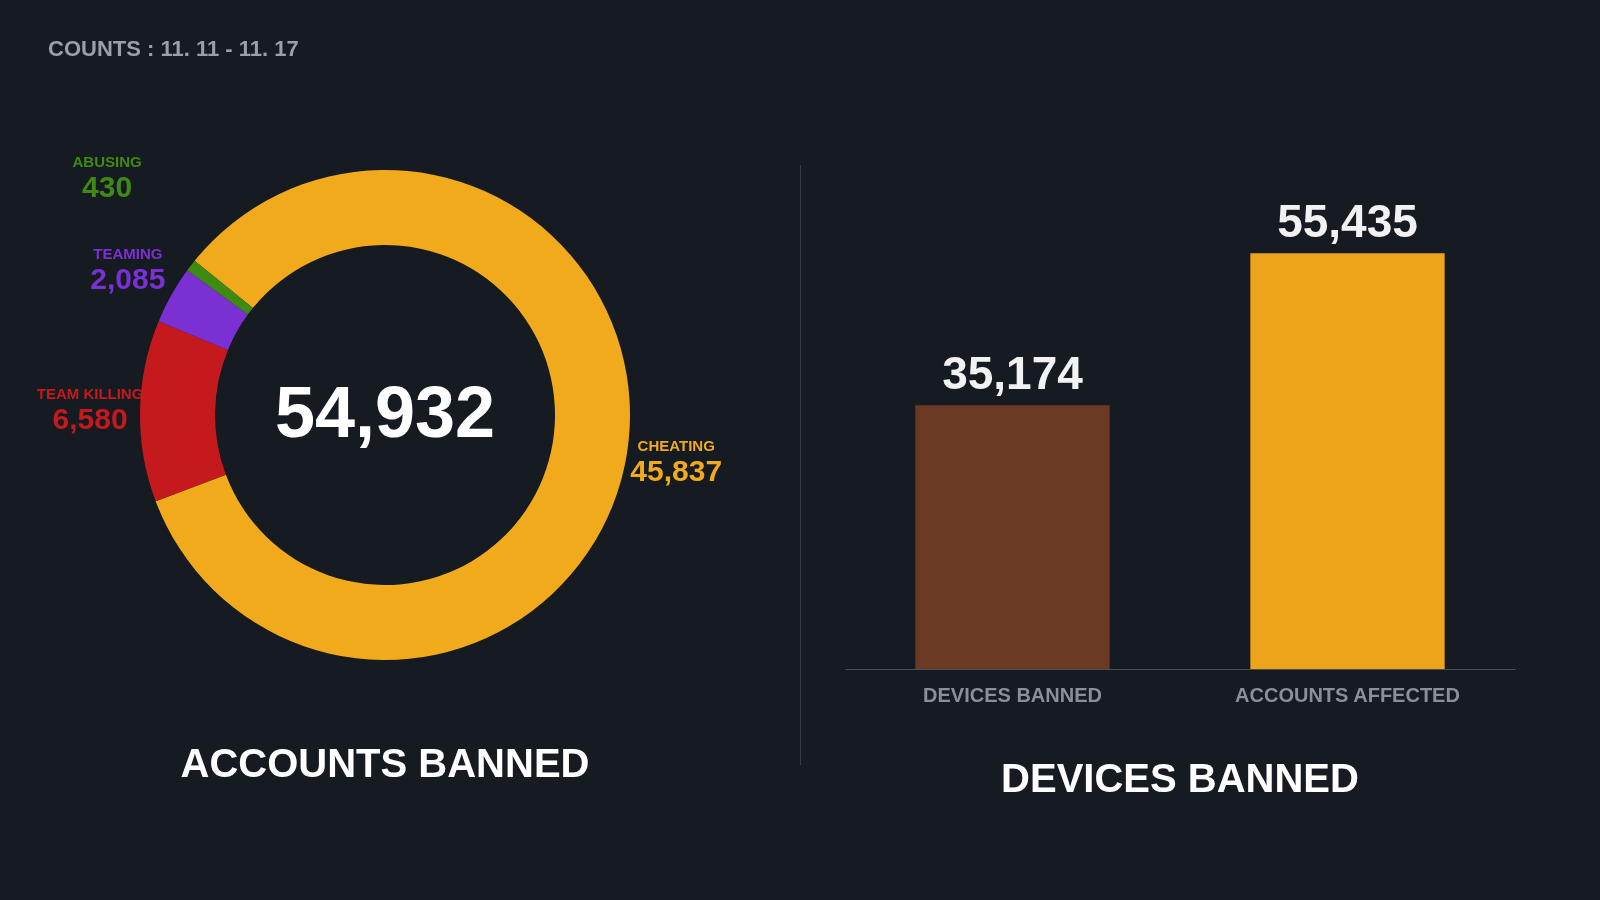  Describe the element at coordinates (676, 471) in the screenshot. I see `data-label: 45,837` at that location.